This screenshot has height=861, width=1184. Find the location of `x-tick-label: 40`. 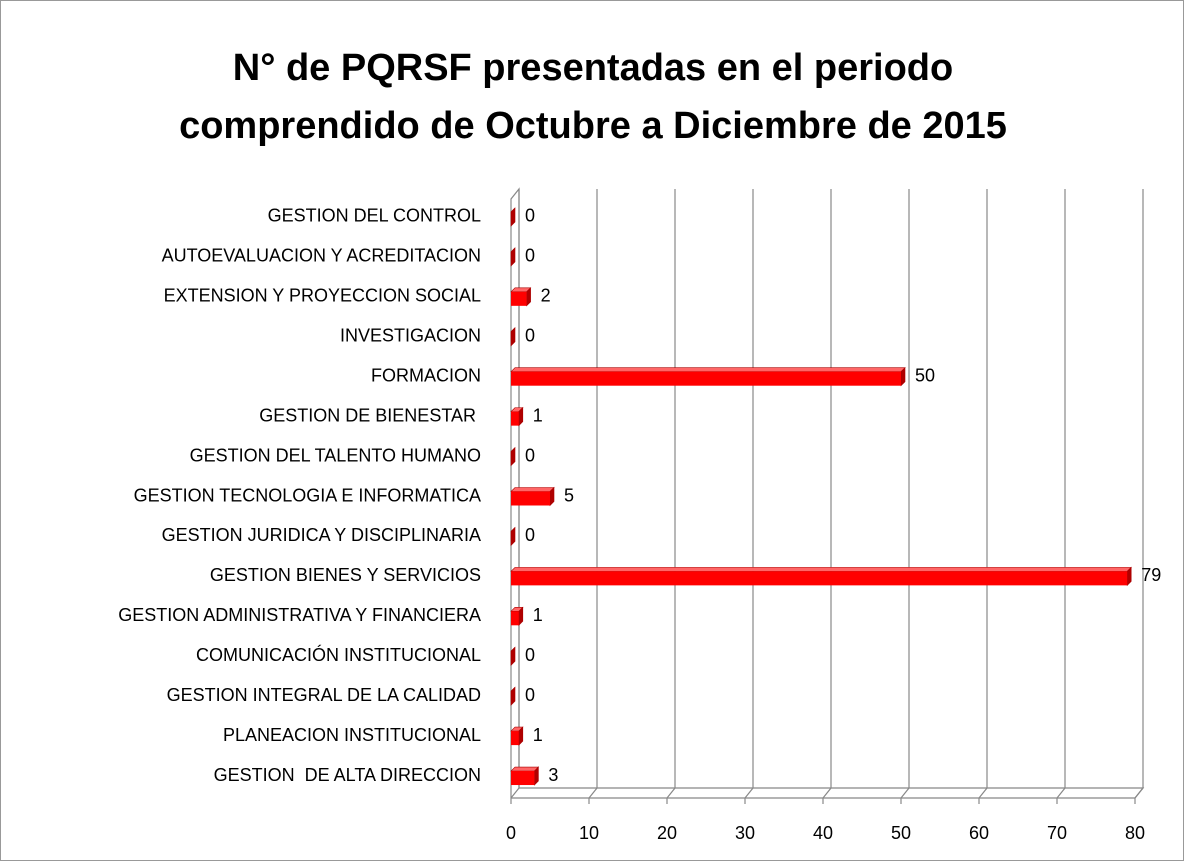

x-tick-label: 40 is located at coordinates (823, 833).